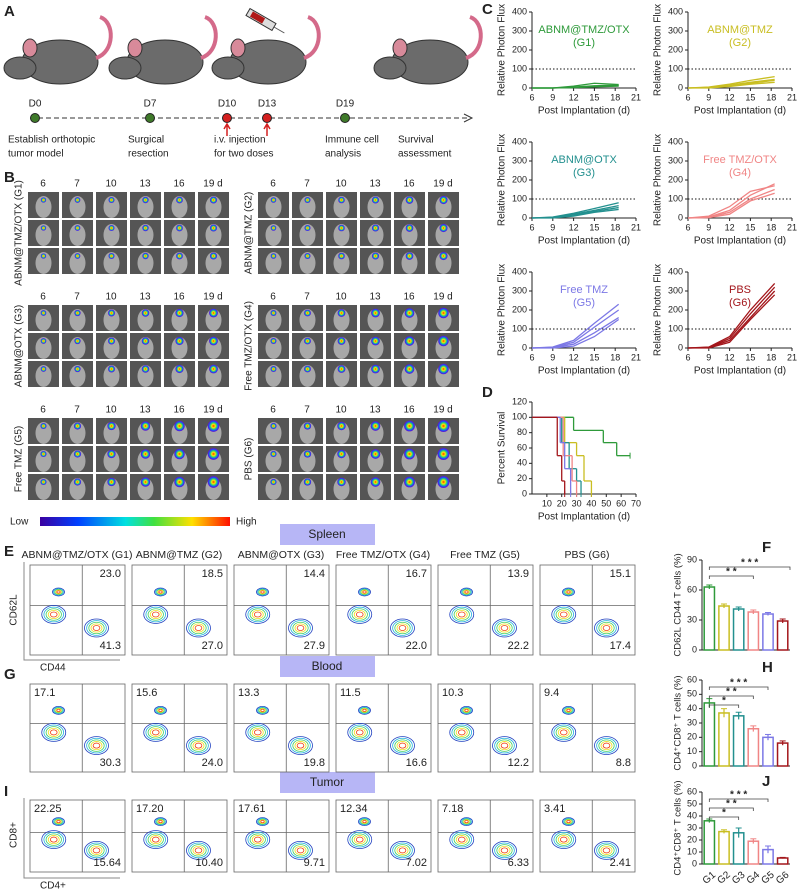 The height and width of the screenshot is (895, 800). I want to click on y-axis-label: CD62L CD44 T cells (%), so click(678, 604).